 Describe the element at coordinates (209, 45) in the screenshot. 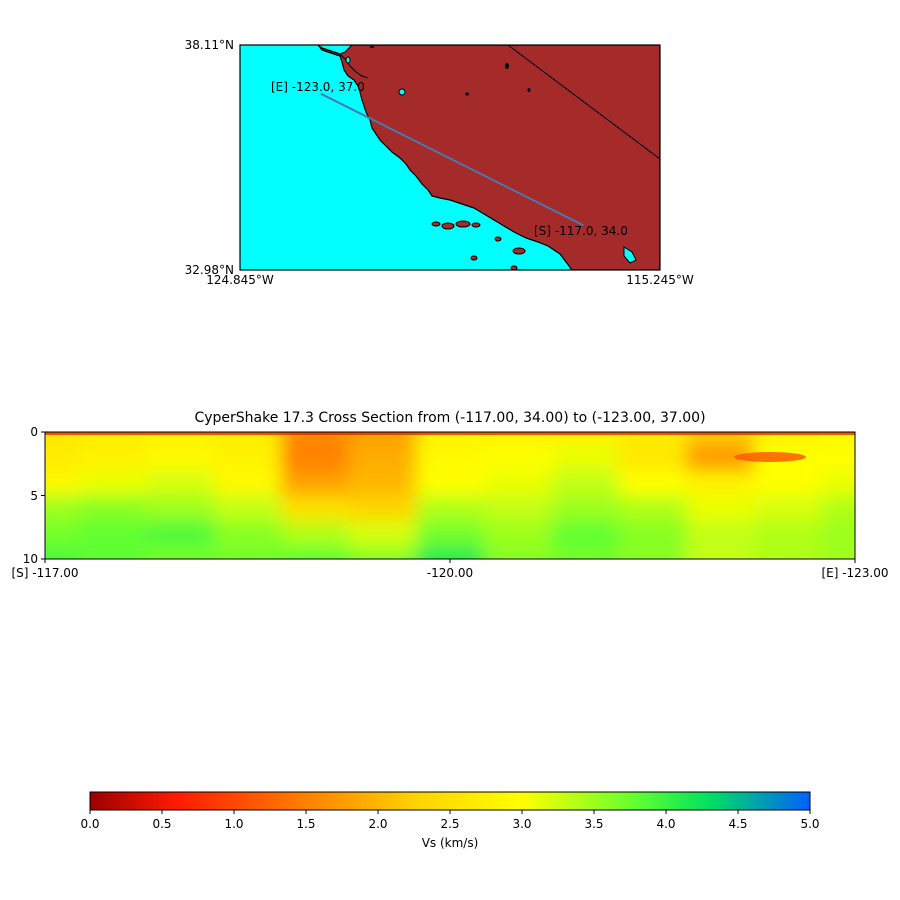

I see `map-lat-top-label: 38.11°N` at that location.